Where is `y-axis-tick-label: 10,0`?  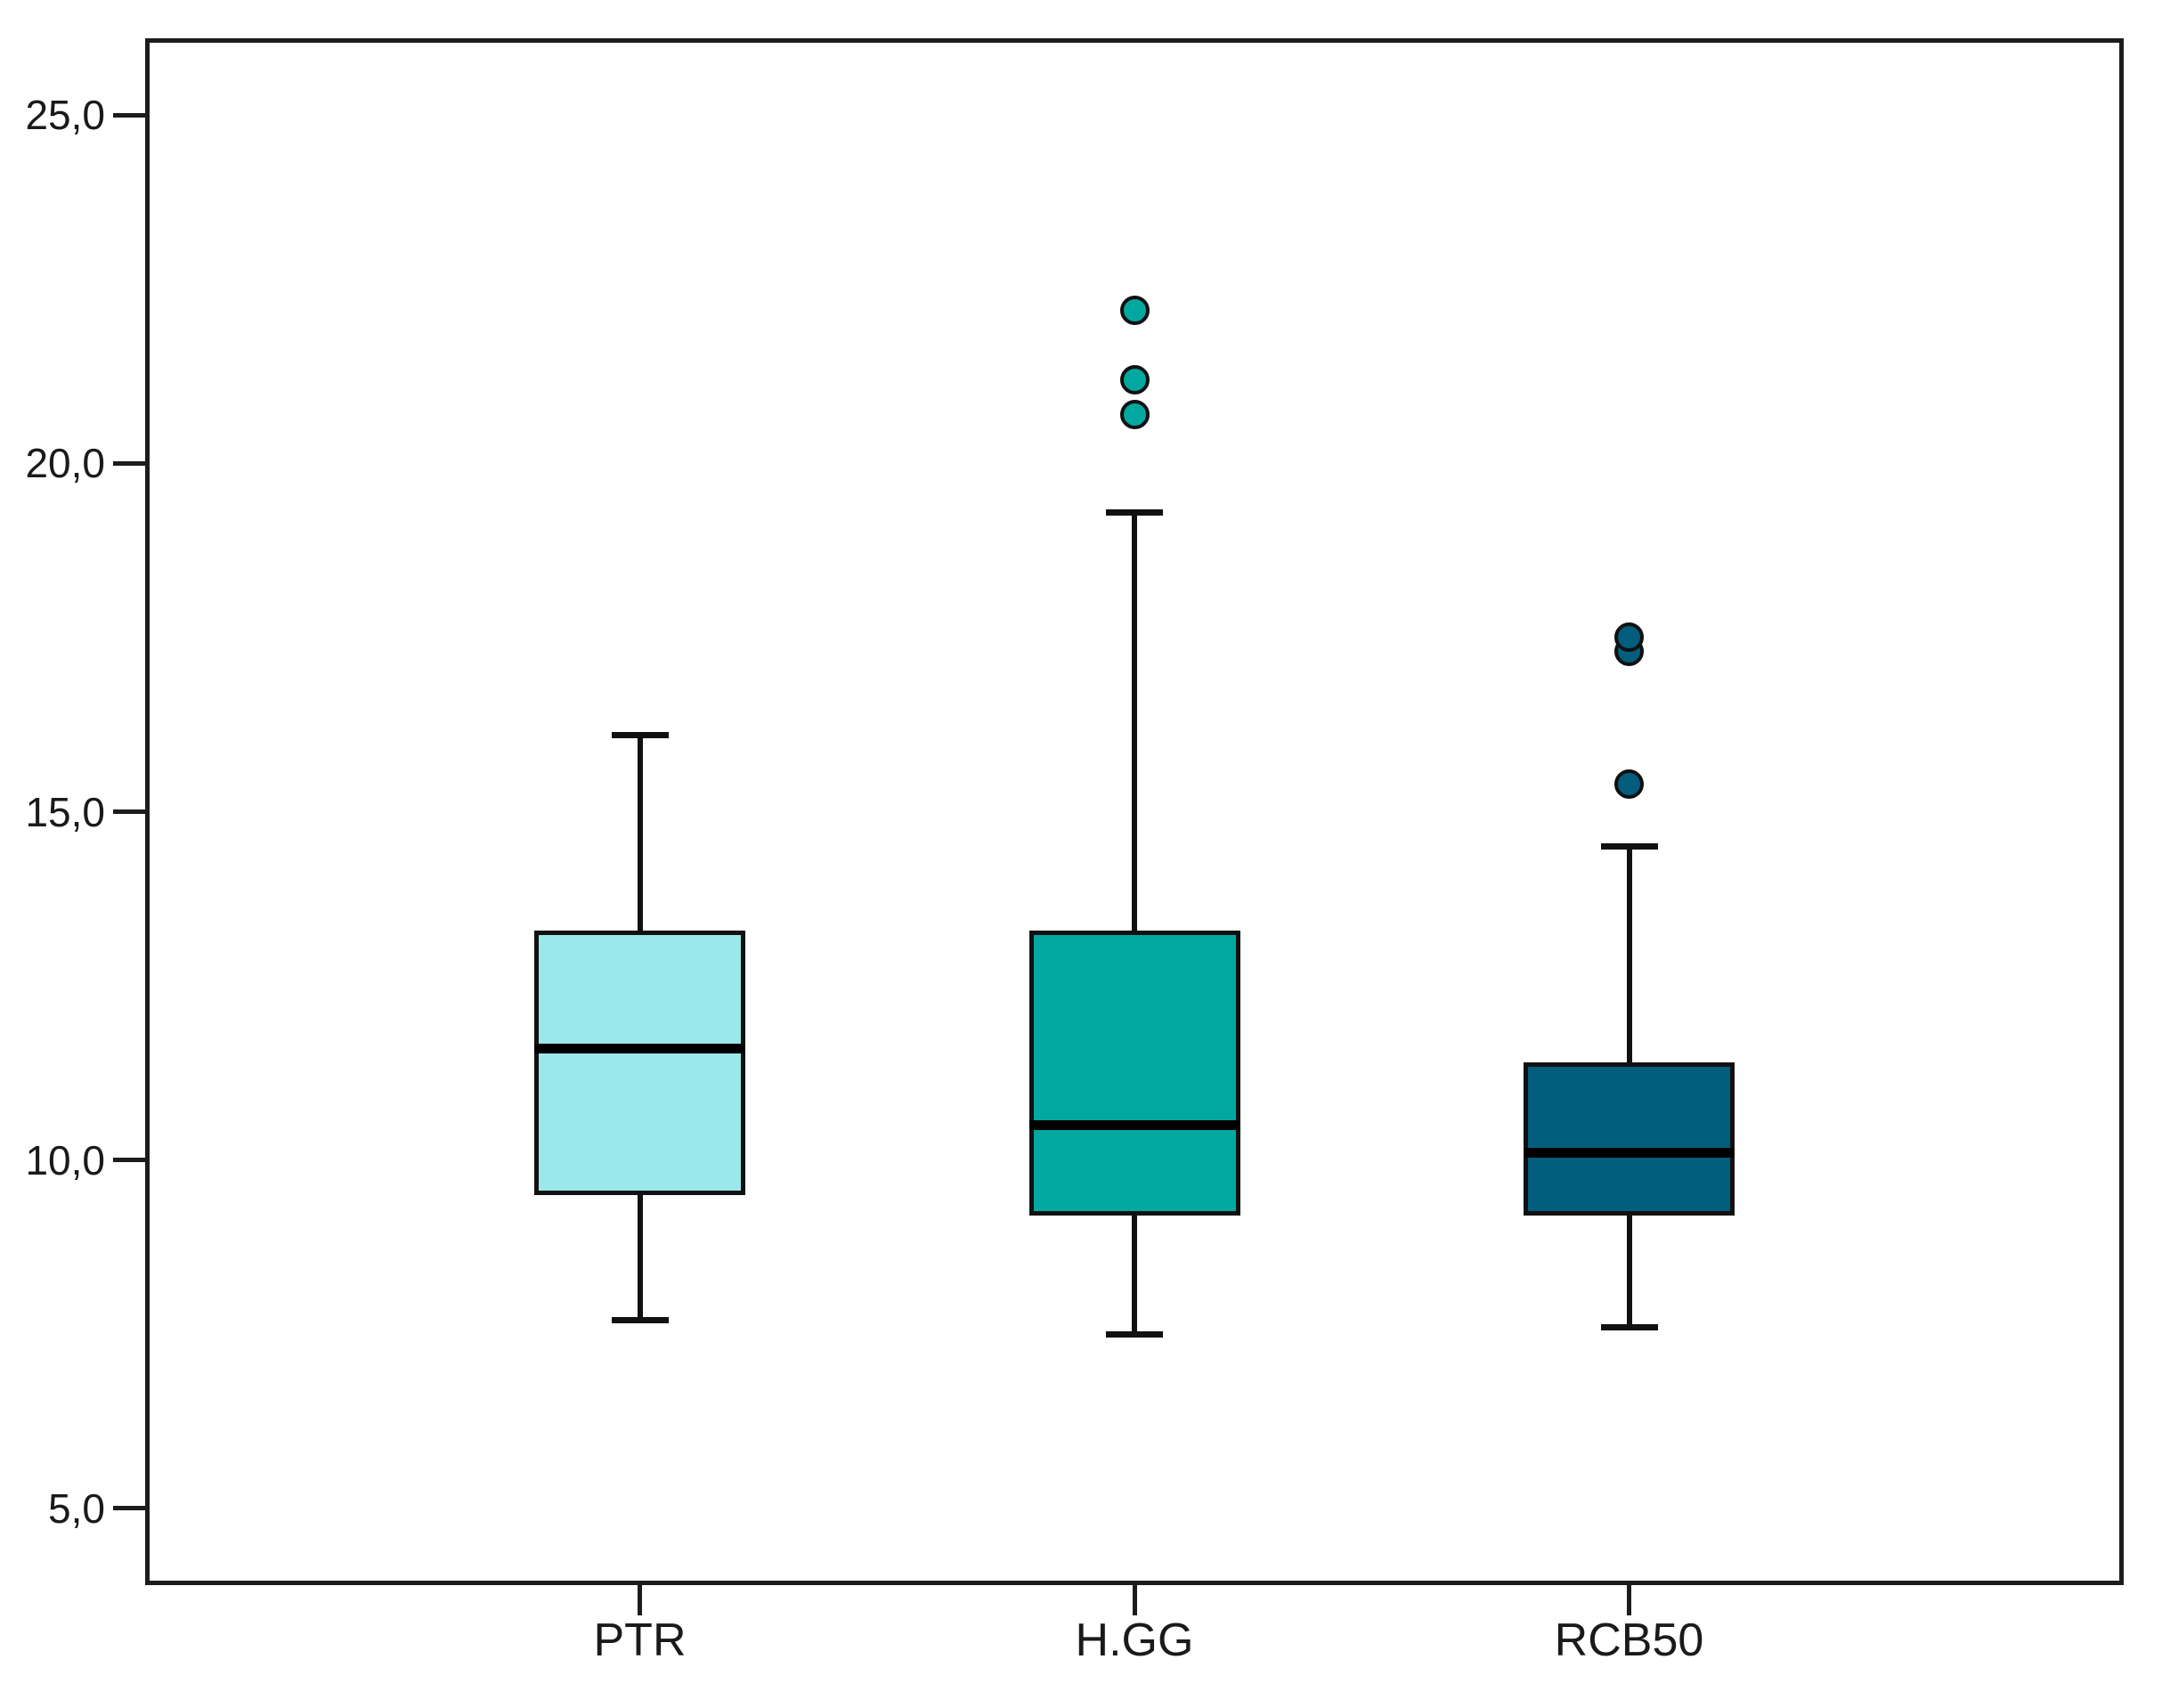 y-axis-tick-label: 10,0 is located at coordinates (65, 1159).